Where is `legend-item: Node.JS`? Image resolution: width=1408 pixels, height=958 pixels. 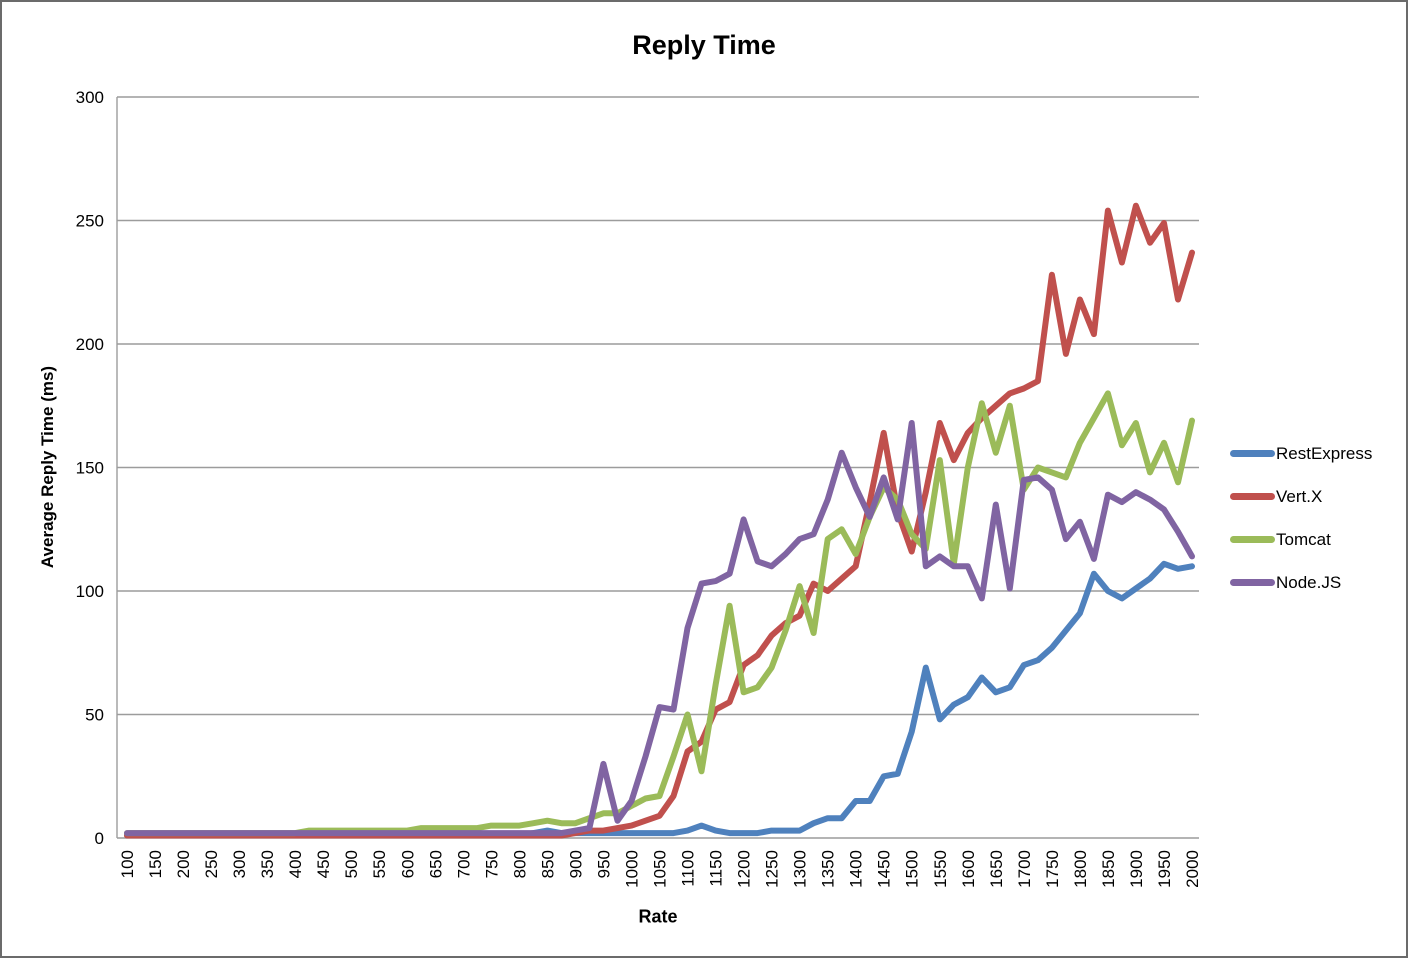 legend-item: Node.JS is located at coordinates (1301, 582).